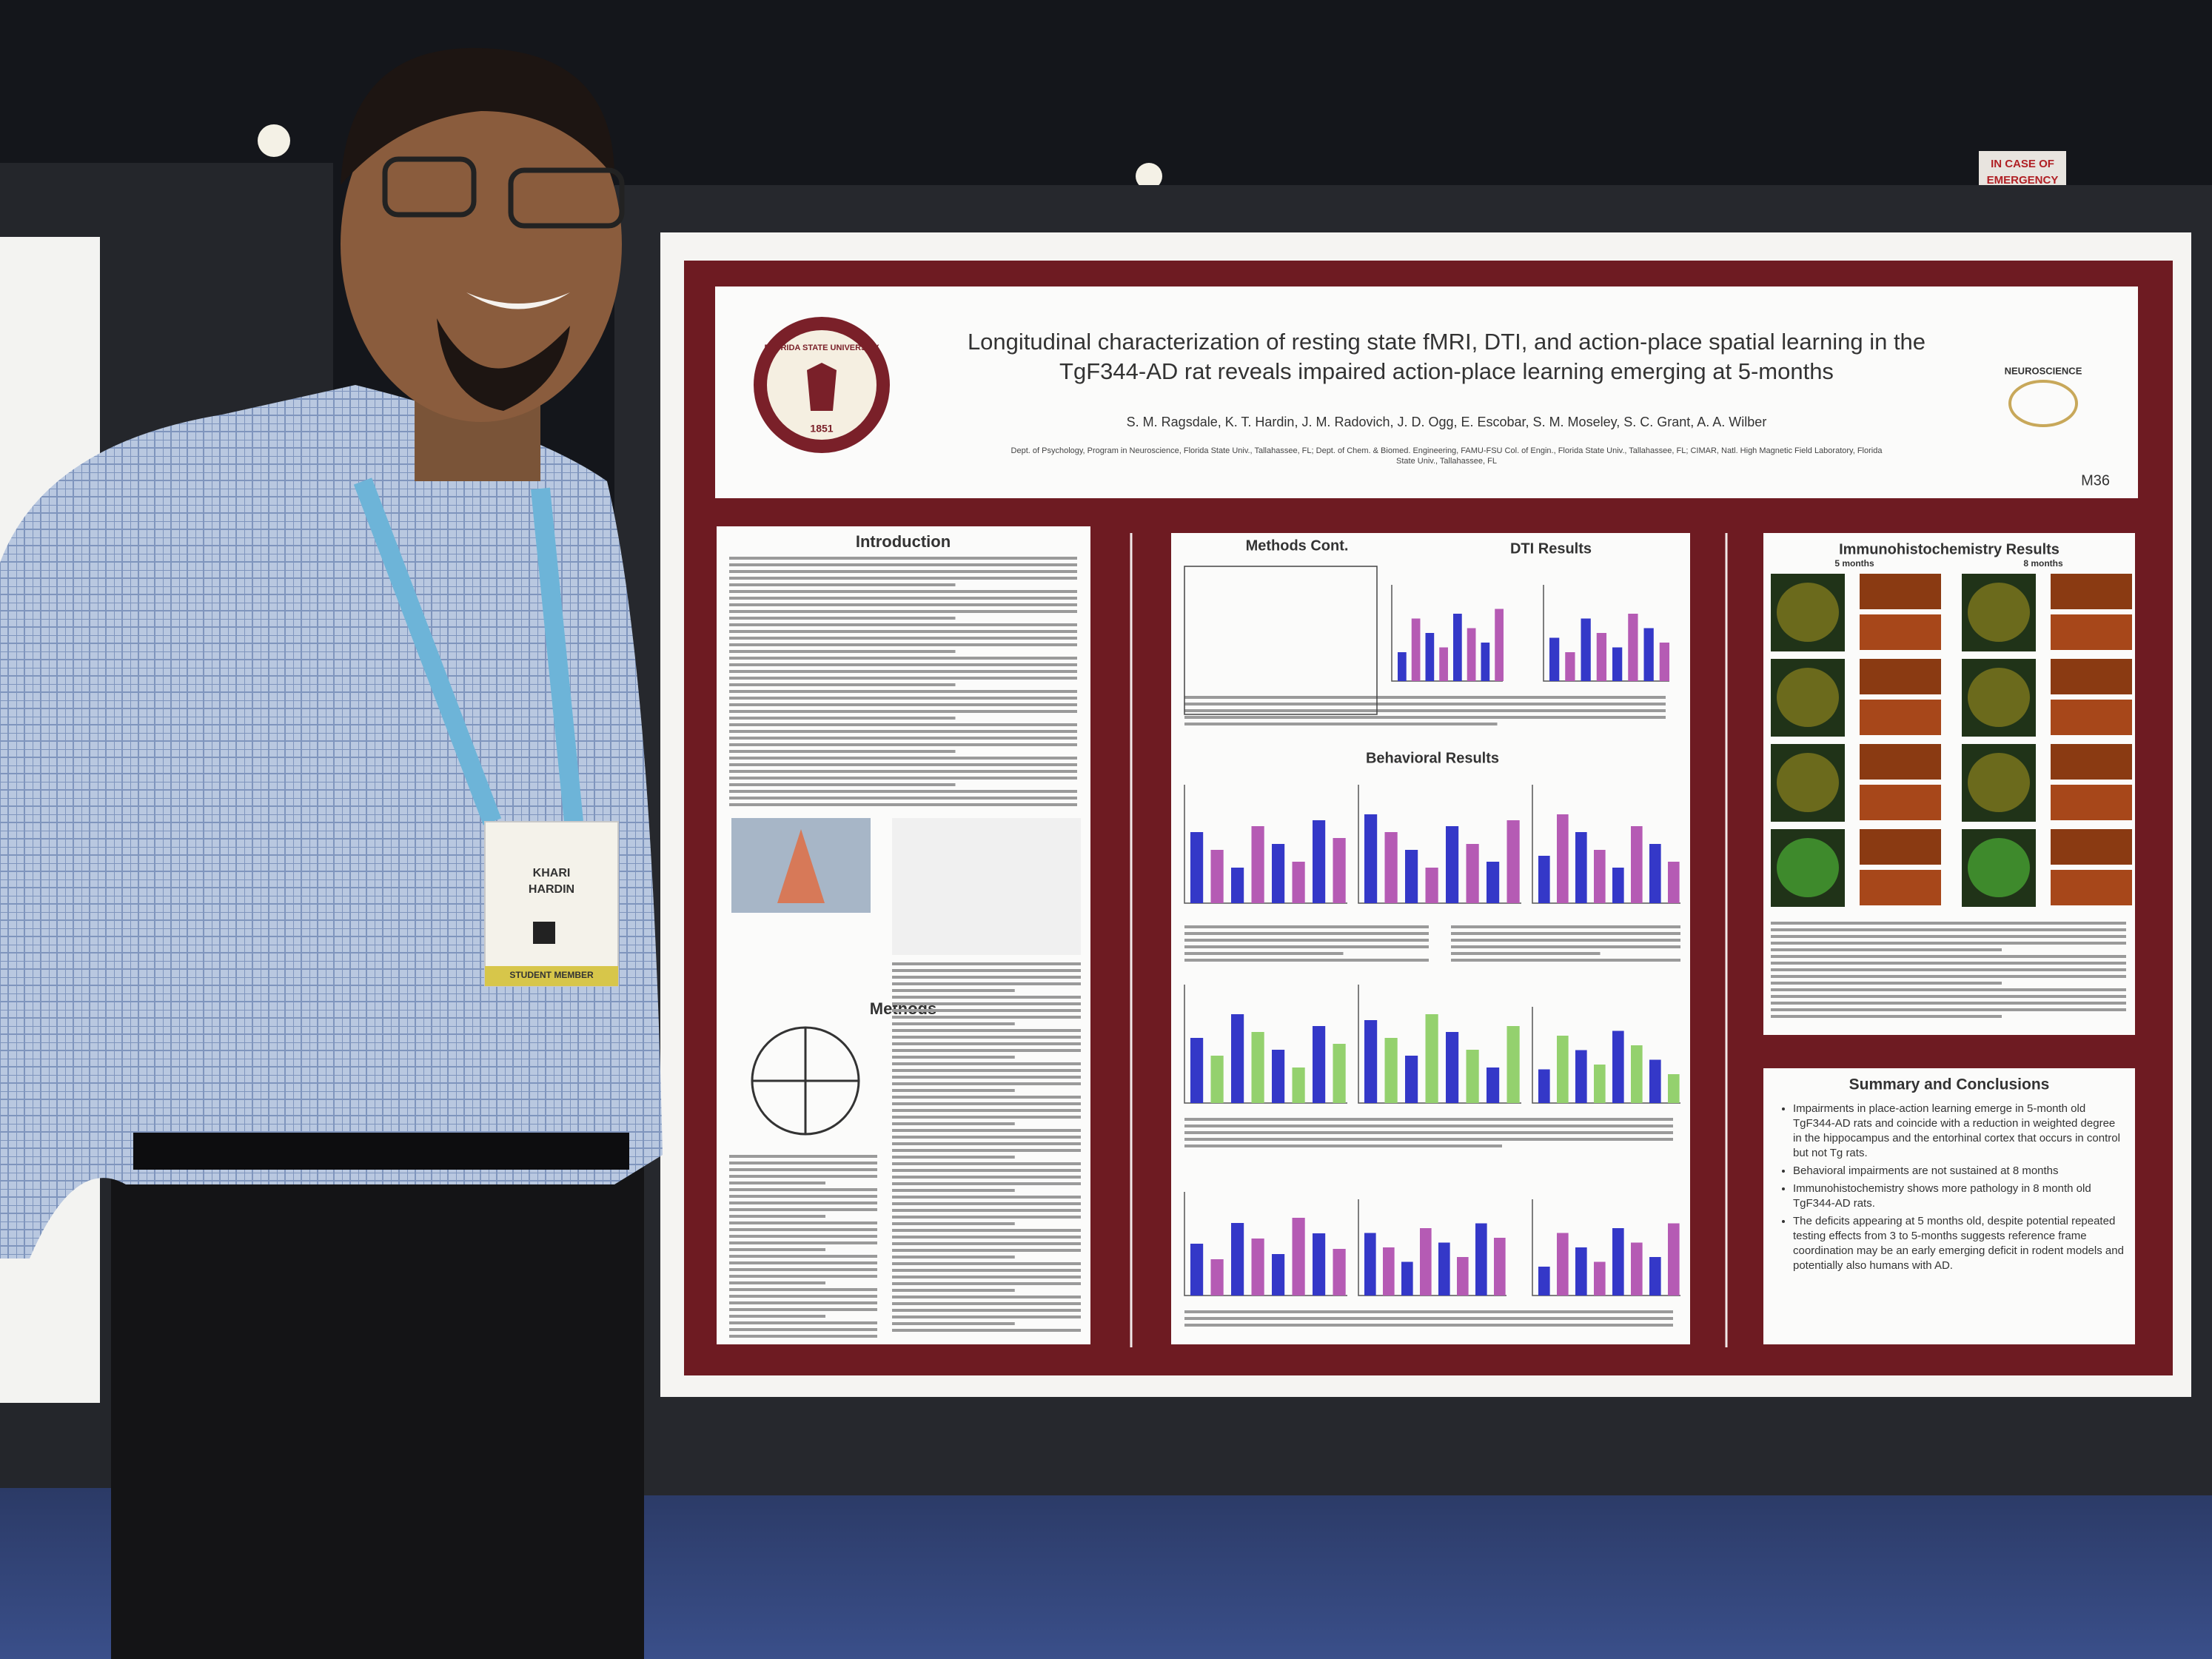 Image resolution: width=2212 pixels, height=1659 pixels. What do you see at coordinates (377, 1399) in the screenshot?
I see `pants` at bounding box center [377, 1399].